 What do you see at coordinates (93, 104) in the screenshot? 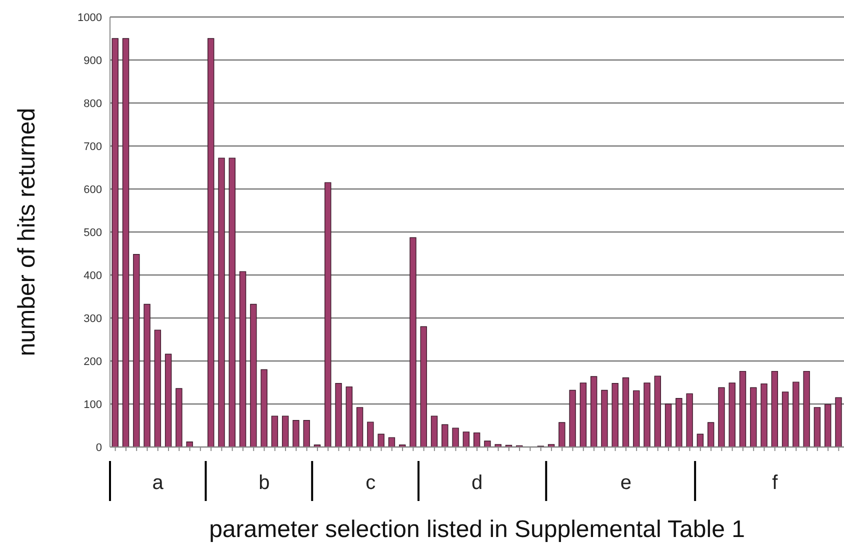
I see `y-tick-label: 800` at bounding box center [93, 104].